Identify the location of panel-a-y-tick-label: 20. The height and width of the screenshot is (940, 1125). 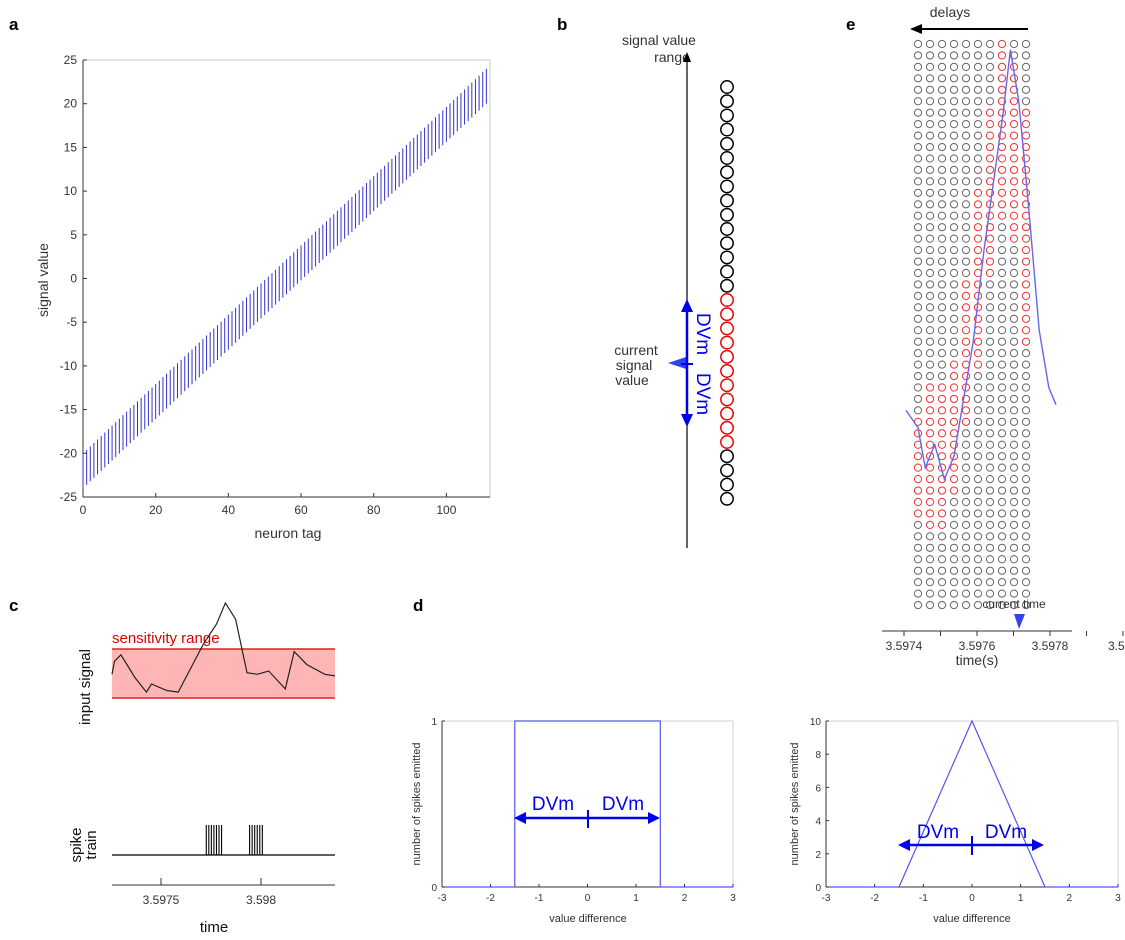
(71, 104).